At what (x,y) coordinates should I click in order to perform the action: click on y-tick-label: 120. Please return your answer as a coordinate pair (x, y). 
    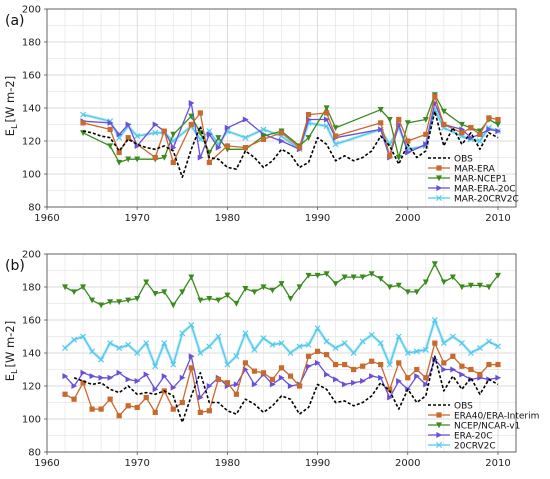
    Looking at the image, I should click on (31, 387).